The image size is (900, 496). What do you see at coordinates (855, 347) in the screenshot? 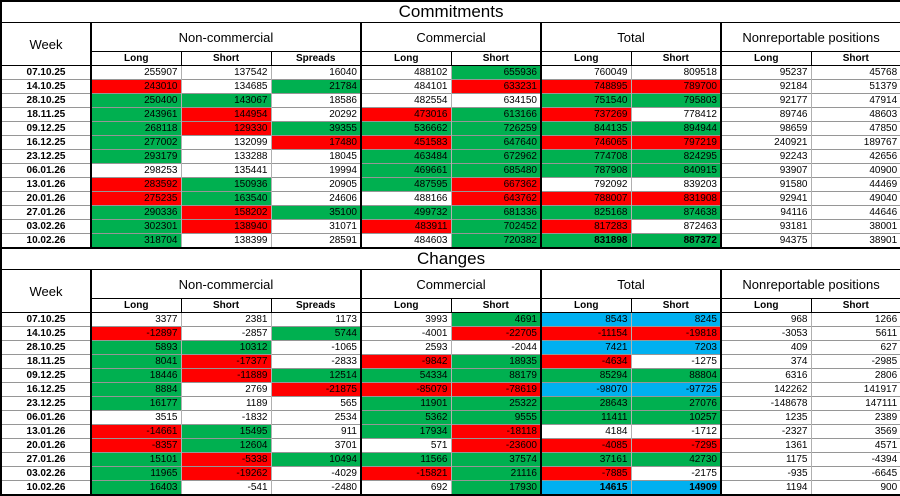
I see `value-cell: 627` at bounding box center [855, 347].